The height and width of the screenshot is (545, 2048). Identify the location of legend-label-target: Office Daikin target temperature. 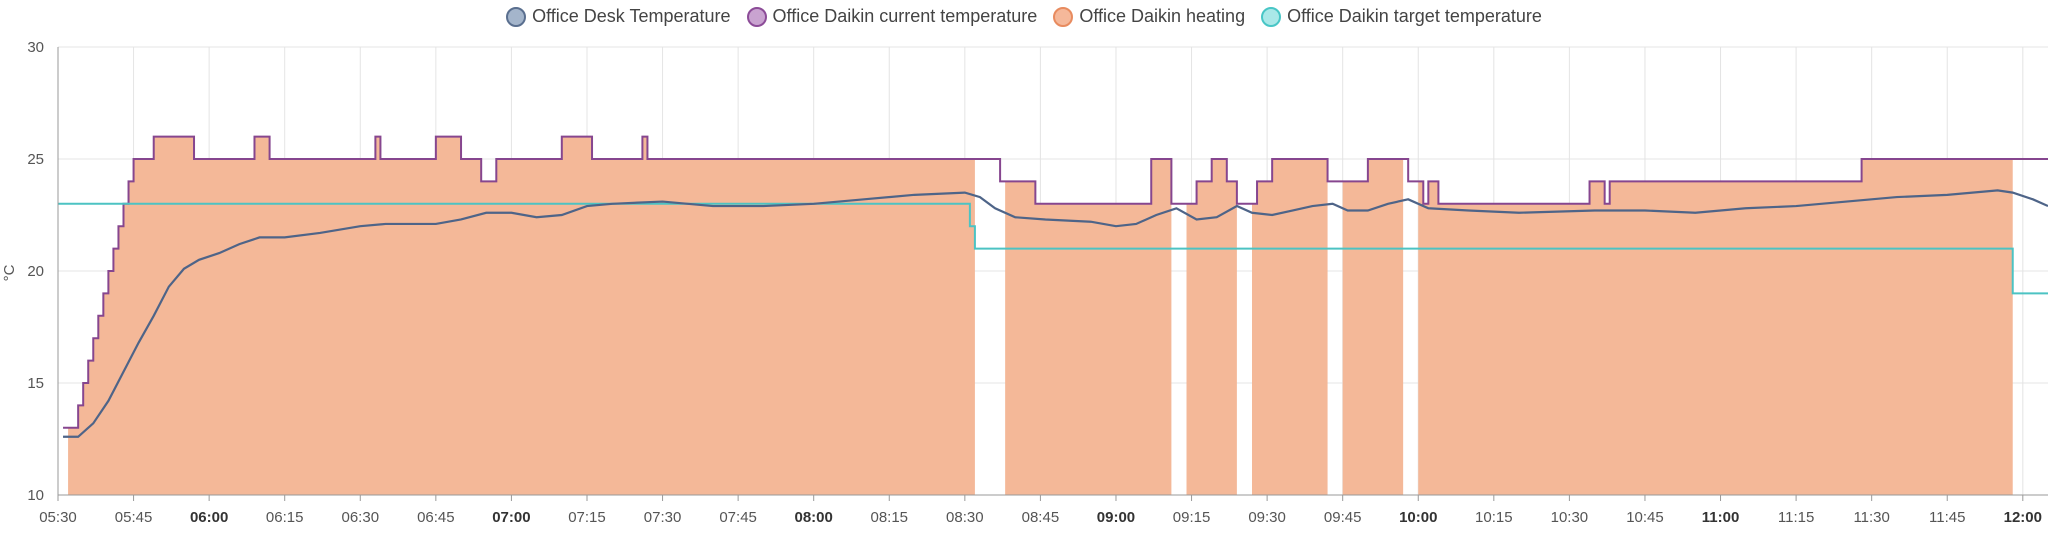
(1414, 16).